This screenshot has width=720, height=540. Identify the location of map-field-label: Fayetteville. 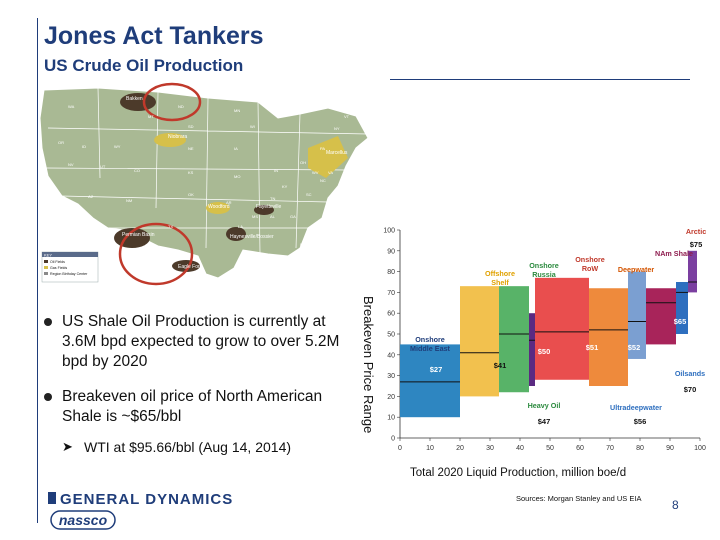
(269, 207).